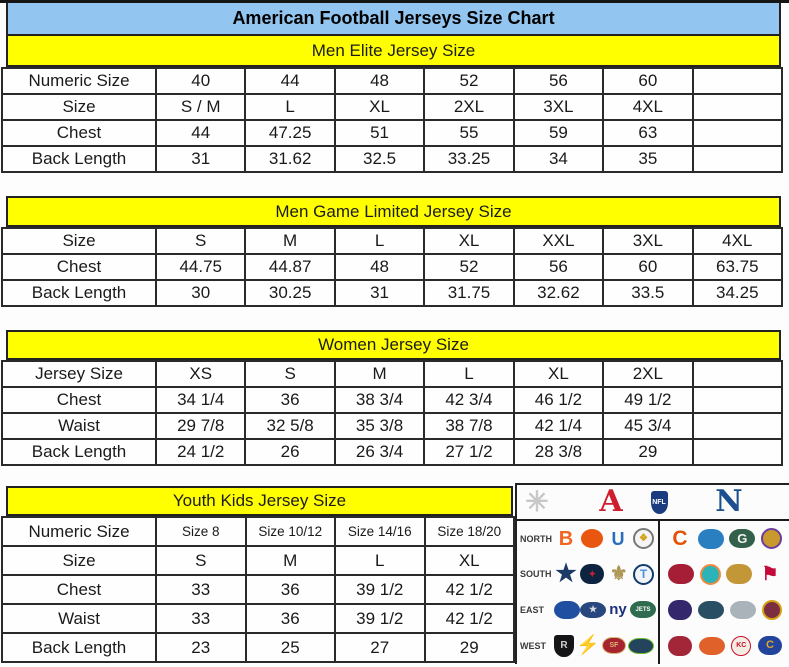 The width and height of the screenshot is (789, 667). What do you see at coordinates (201, 647) in the screenshot?
I see `size-value-cell: 23` at bounding box center [201, 647].